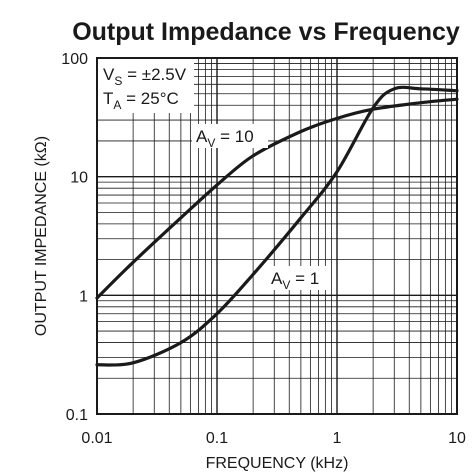 This screenshot has height=476, width=474. Describe the element at coordinates (141, 100) in the screenshot. I see `ta-condition: TA = 25°C` at that location.